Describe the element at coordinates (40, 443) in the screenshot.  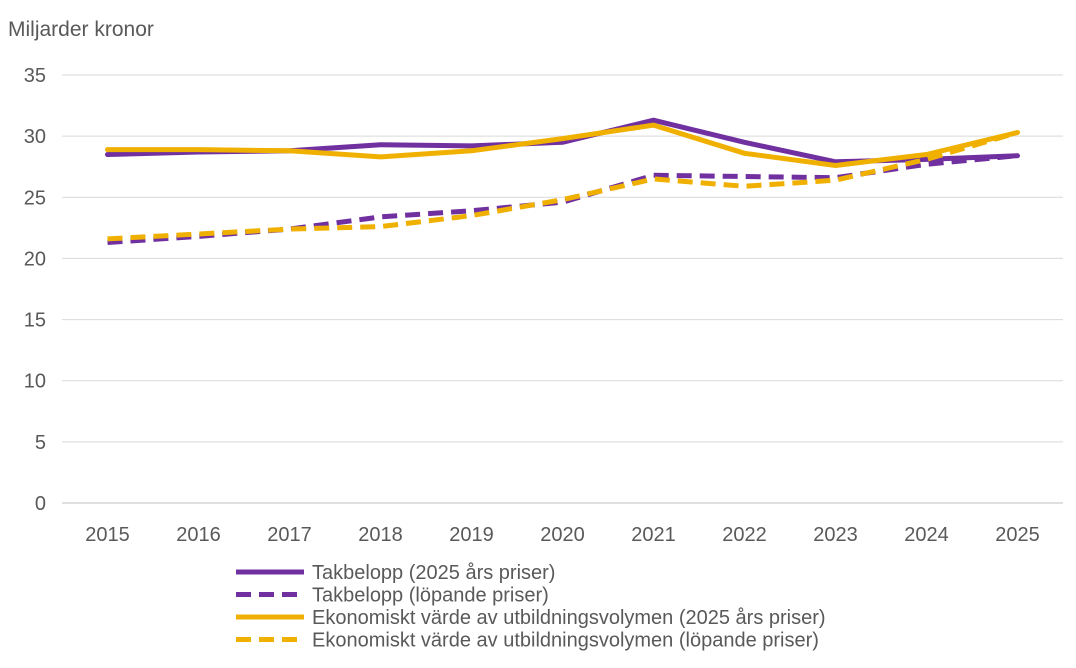
I see `y-tick-label: 5` at that location.